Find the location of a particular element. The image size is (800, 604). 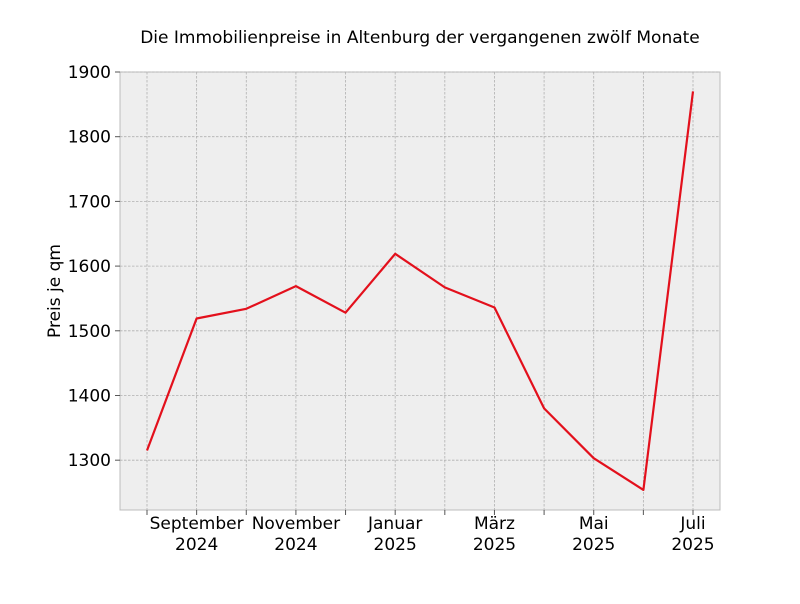

y-tick-label: 1900 is located at coordinates (89, 73).